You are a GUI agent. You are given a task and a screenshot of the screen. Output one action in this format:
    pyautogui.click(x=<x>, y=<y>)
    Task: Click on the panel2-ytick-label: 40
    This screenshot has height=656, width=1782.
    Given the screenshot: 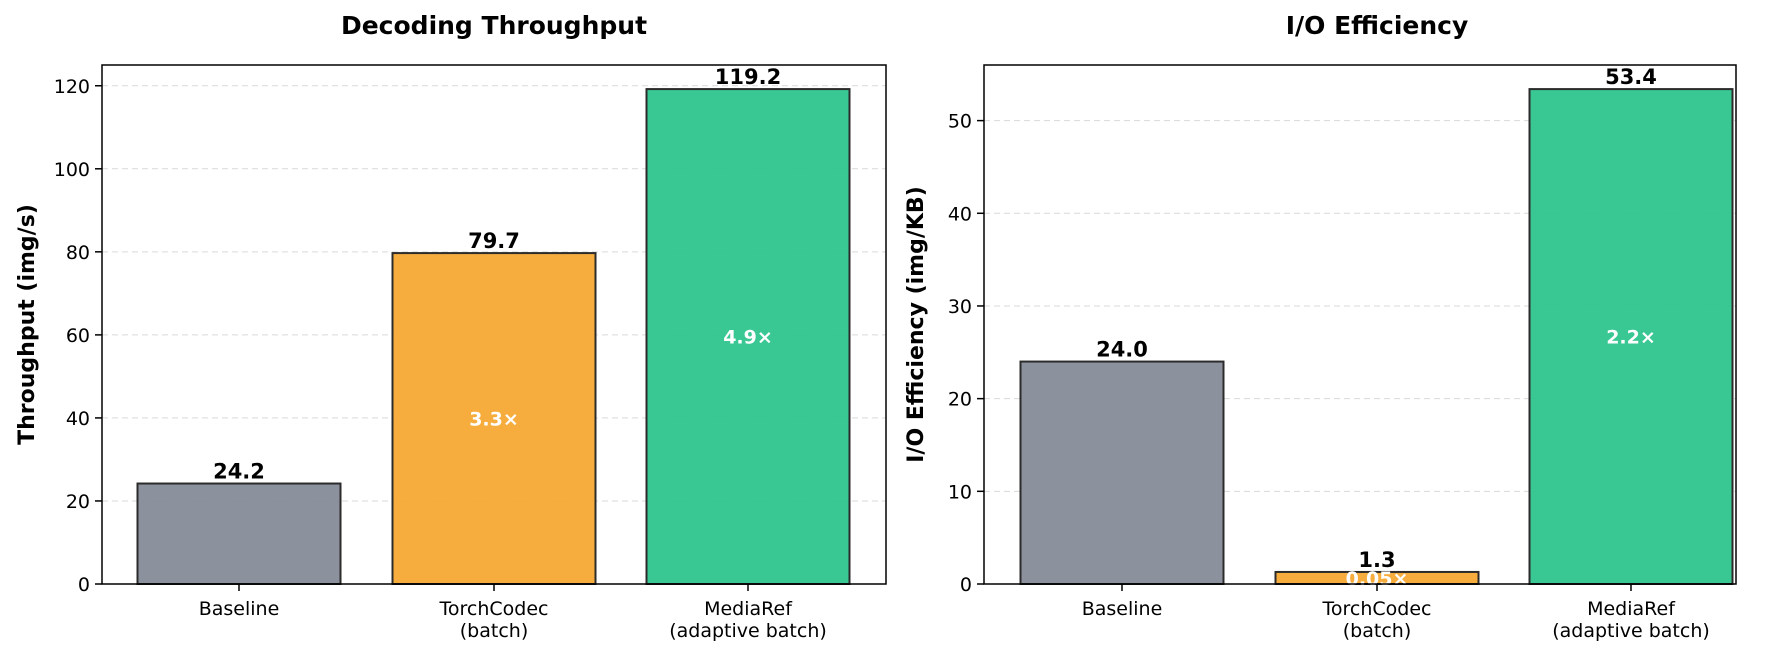 What is the action you would take?
    pyautogui.click(x=960, y=214)
    